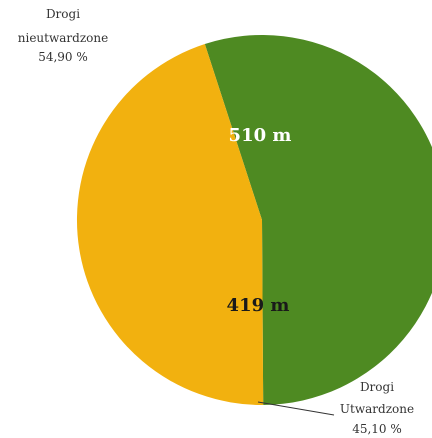 This screenshot has height=438, width=432. I want to click on slice-label-utwardzone: Drogi Utwardzone 45,10 %, so click(377, 408).